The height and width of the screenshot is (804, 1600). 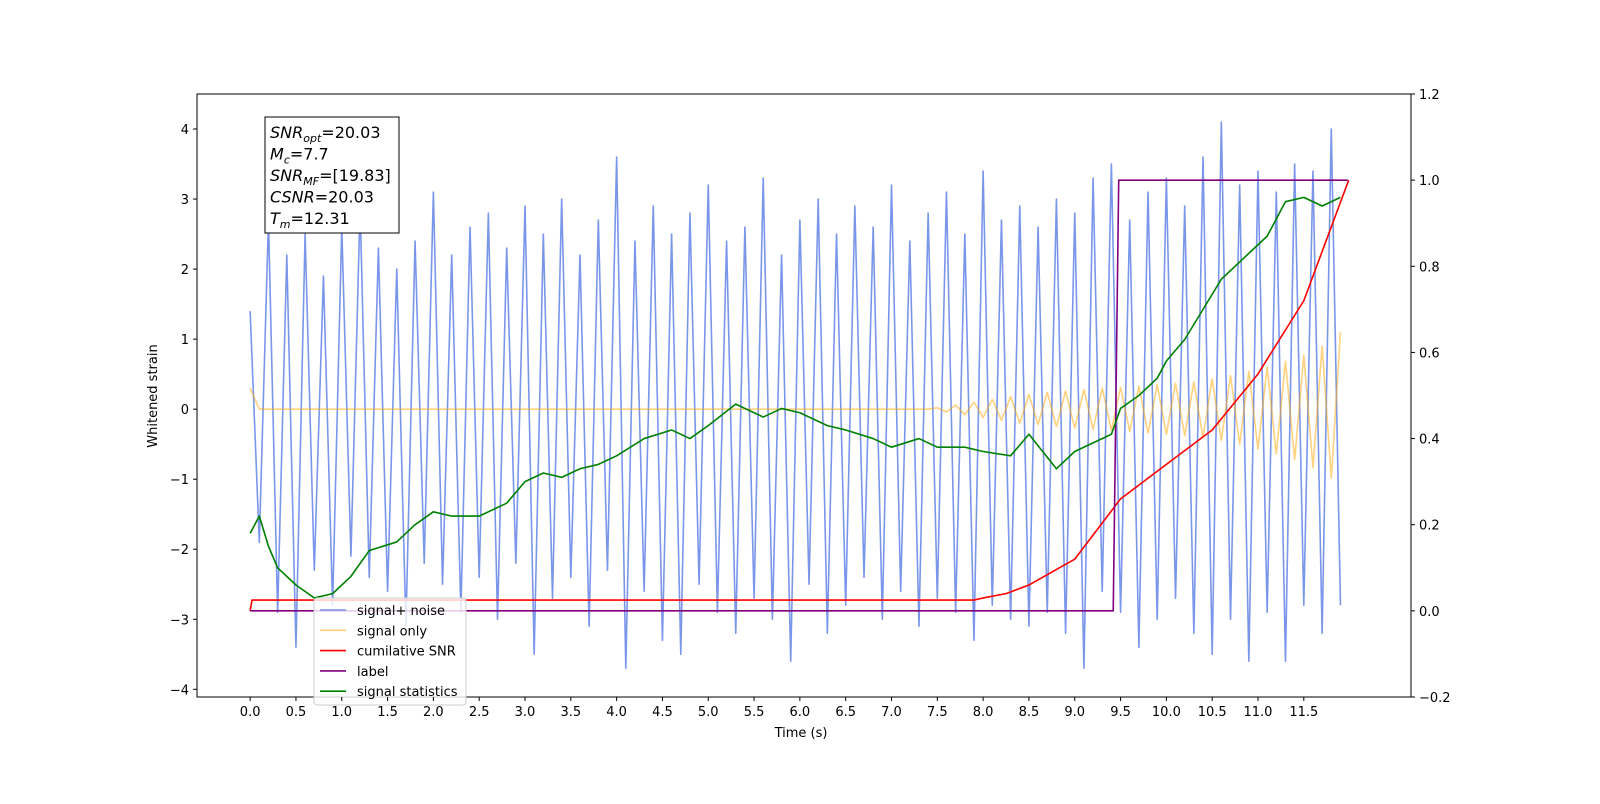 I want to click on x-tick-label: 7.5, so click(x=937, y=712).